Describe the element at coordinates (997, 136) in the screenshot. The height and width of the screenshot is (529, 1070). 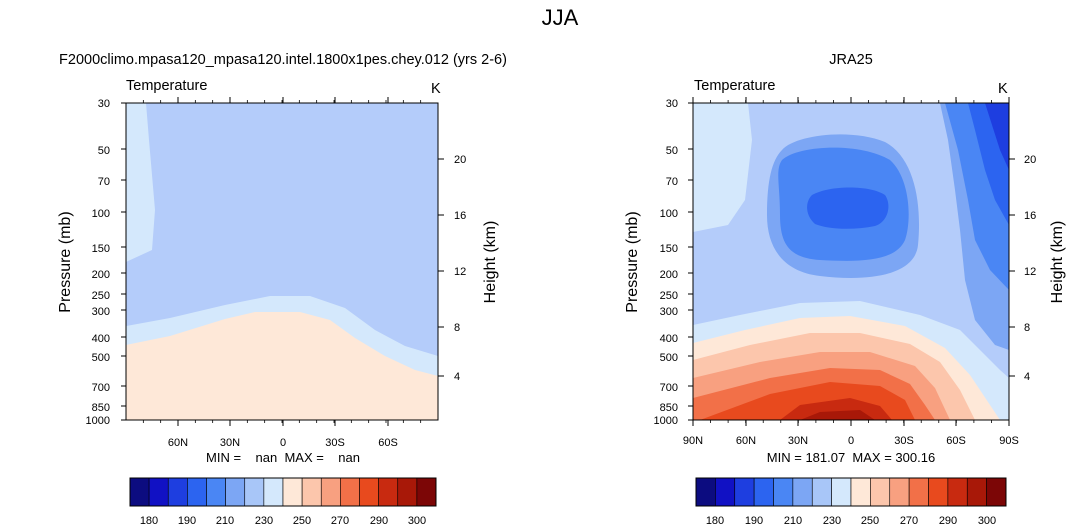
I see `right-fill-180-east` at that location.